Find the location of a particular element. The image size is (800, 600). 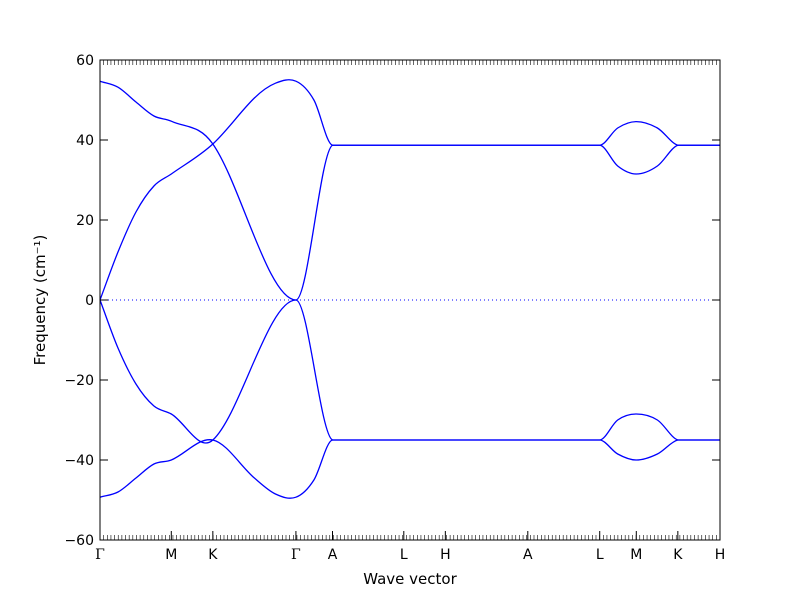

y-tick-label: 60 is located at coordinates (85, 61).